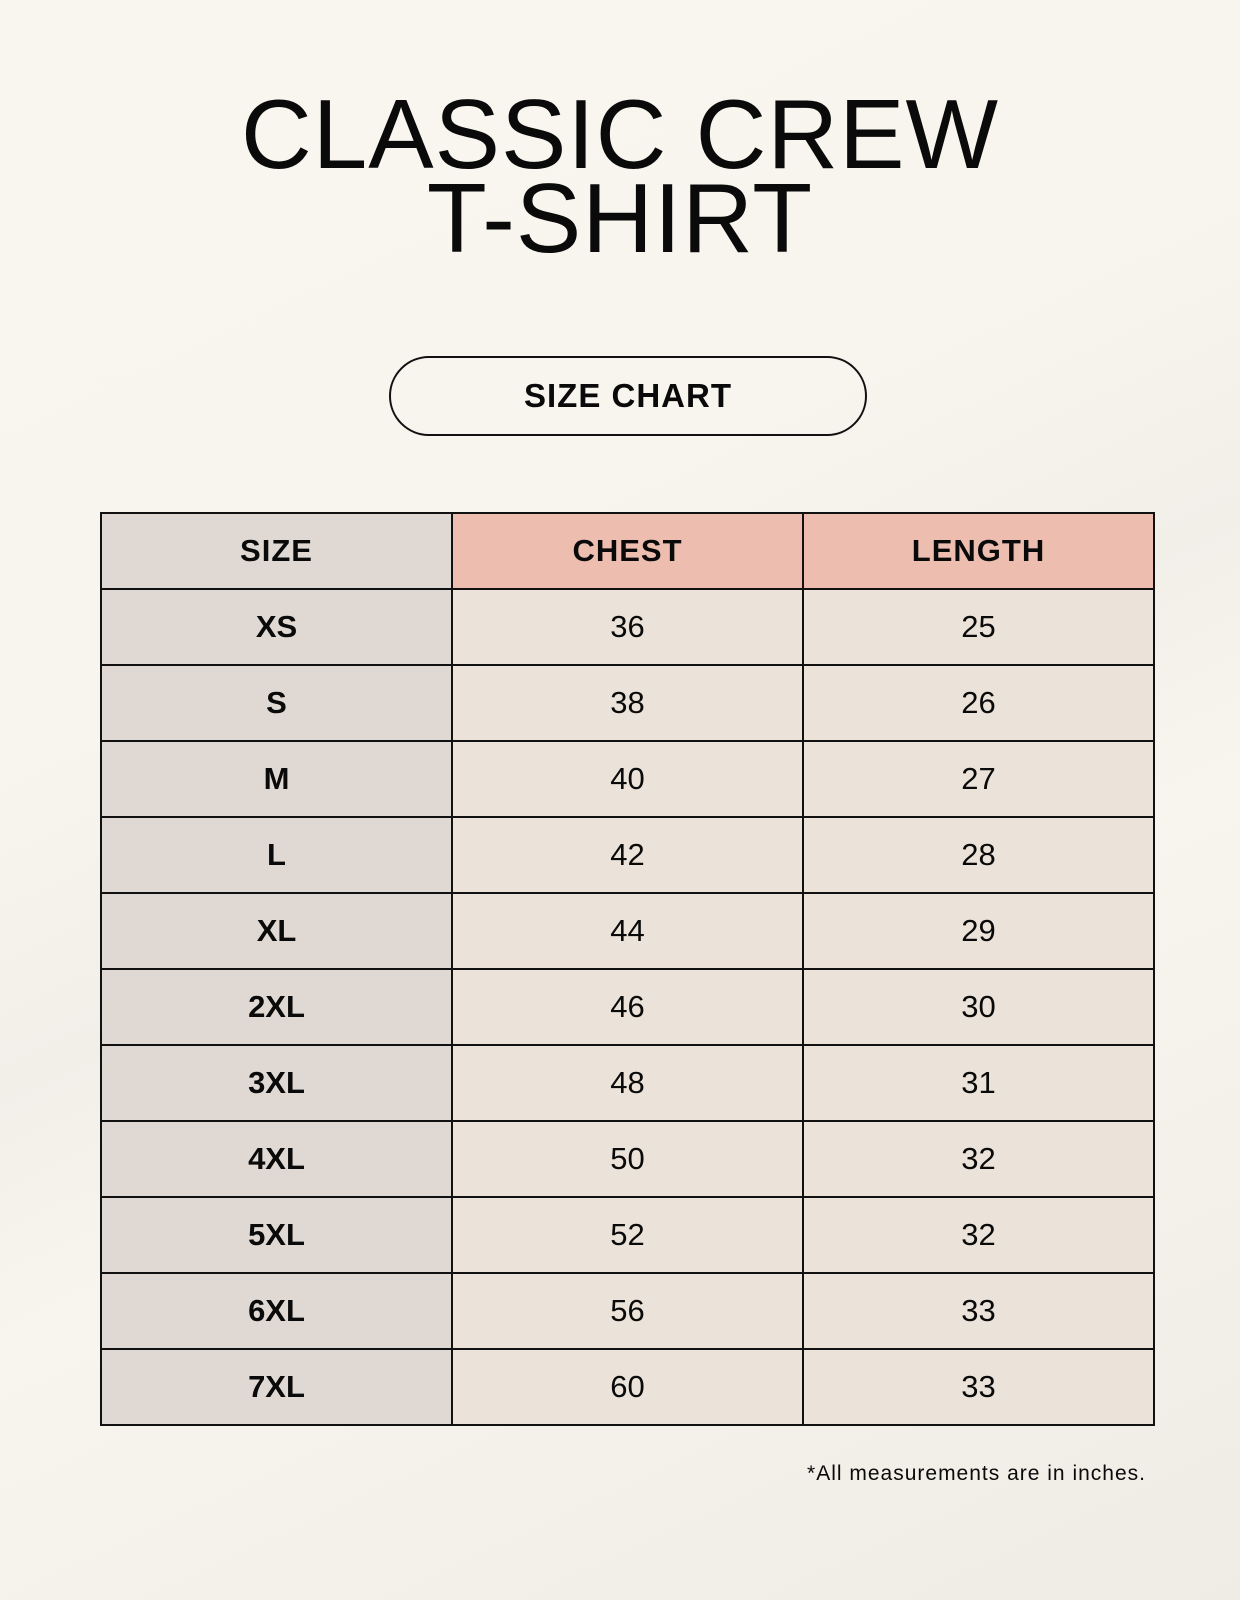 Image resolution: width=1240 pixels, height=1600 pixels. What do you see at coordinates (978, 627) in the screenshot?
I see `cell-length: 25` at bounding box center [978, 627].